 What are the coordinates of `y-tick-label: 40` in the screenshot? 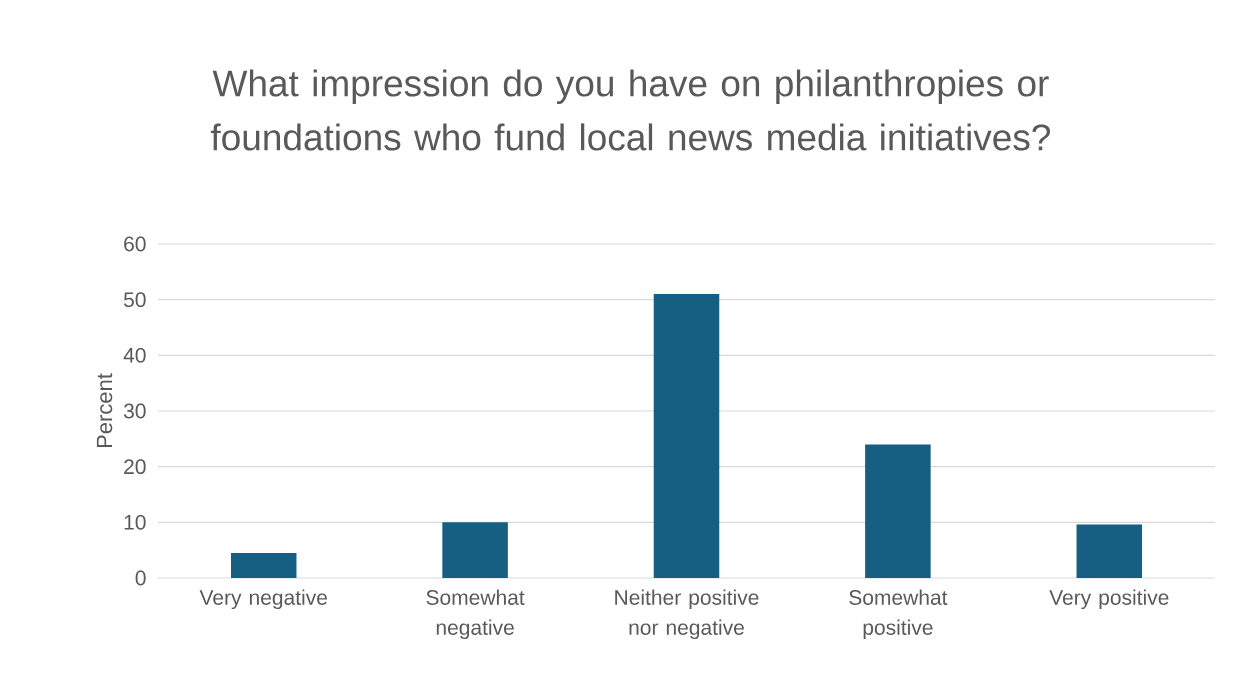 It's located at (134, 355).